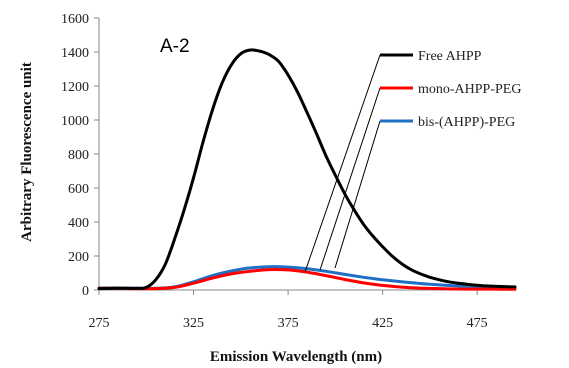 The height and width of the screenshot is (368, 569). Describe the element at coordinates (469, 89) in the screenshot. I see `legend-label: mono-AHPP-PEG` at that location.